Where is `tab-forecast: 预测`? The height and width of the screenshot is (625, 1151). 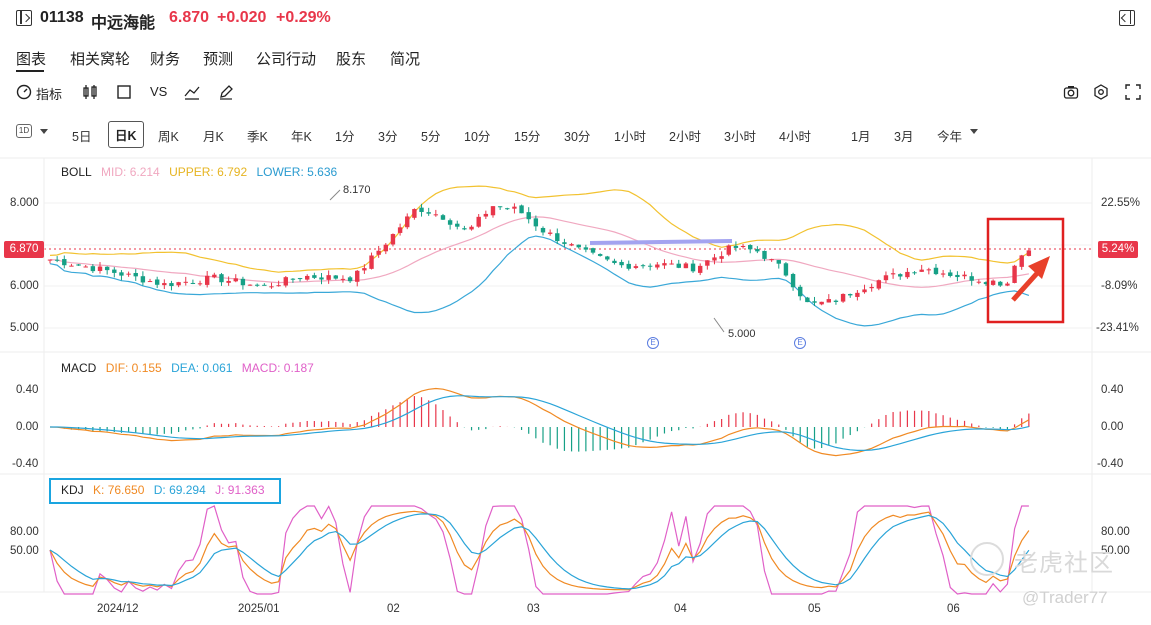
tab-forecast: 预测 is located at coordinates (218, 59).